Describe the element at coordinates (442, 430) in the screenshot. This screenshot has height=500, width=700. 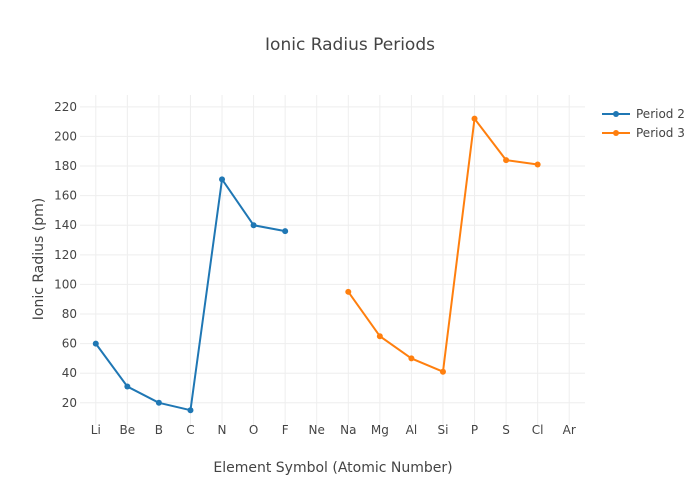
I see `x-tick-label: Si` at that location.